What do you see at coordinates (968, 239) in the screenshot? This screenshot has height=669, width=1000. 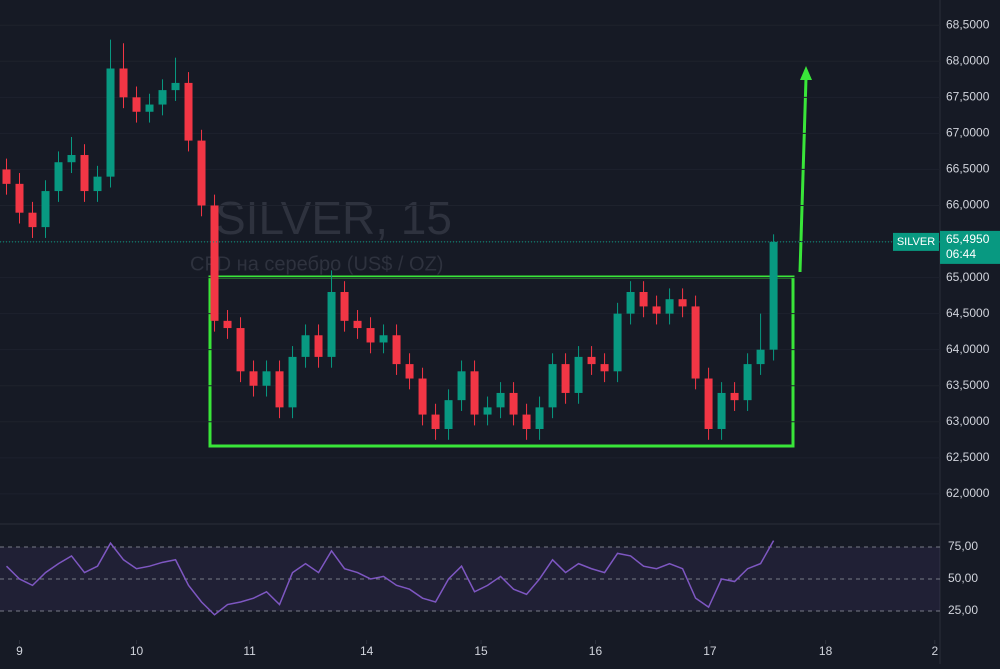 I see `price-label: 65,4950` at bounding box center [968, 239].